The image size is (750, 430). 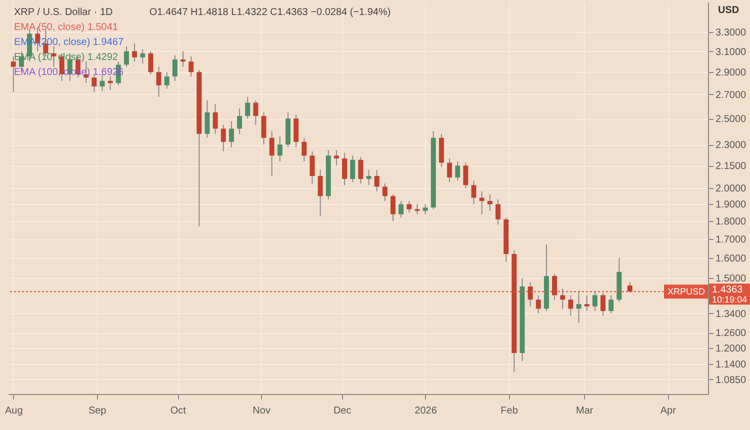 I want to click on y-tick-label: 1.3400, so click(x=731, y=314).